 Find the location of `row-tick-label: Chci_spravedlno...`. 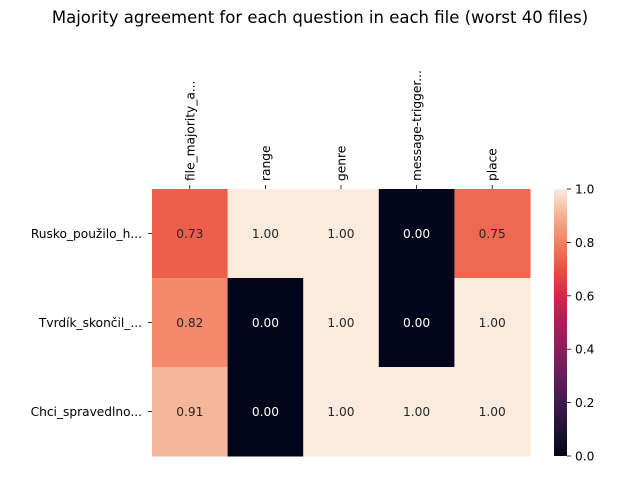

row-tick-label: Chci_spravedlno... is located at coordinates (86, 412).